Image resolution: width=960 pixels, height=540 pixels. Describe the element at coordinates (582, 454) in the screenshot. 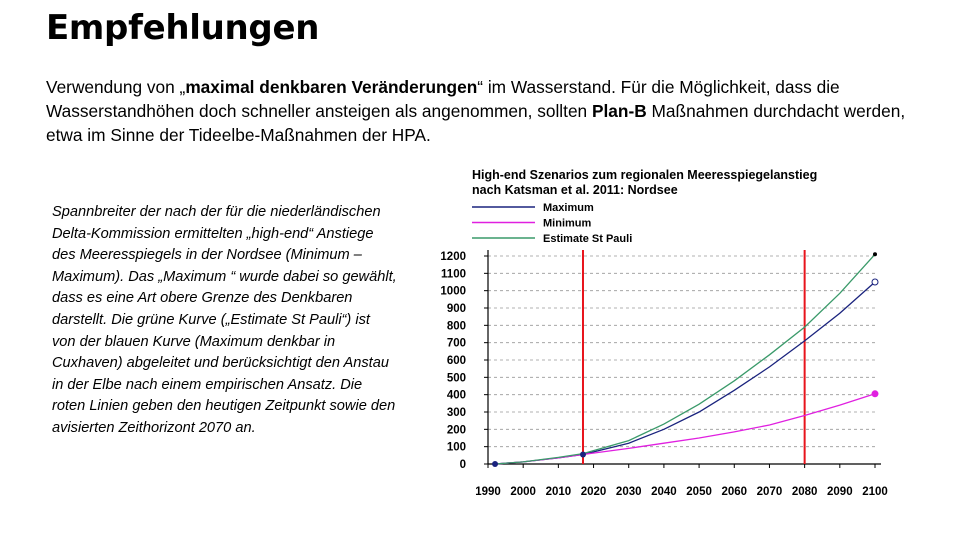

I see `current-point` at that location.